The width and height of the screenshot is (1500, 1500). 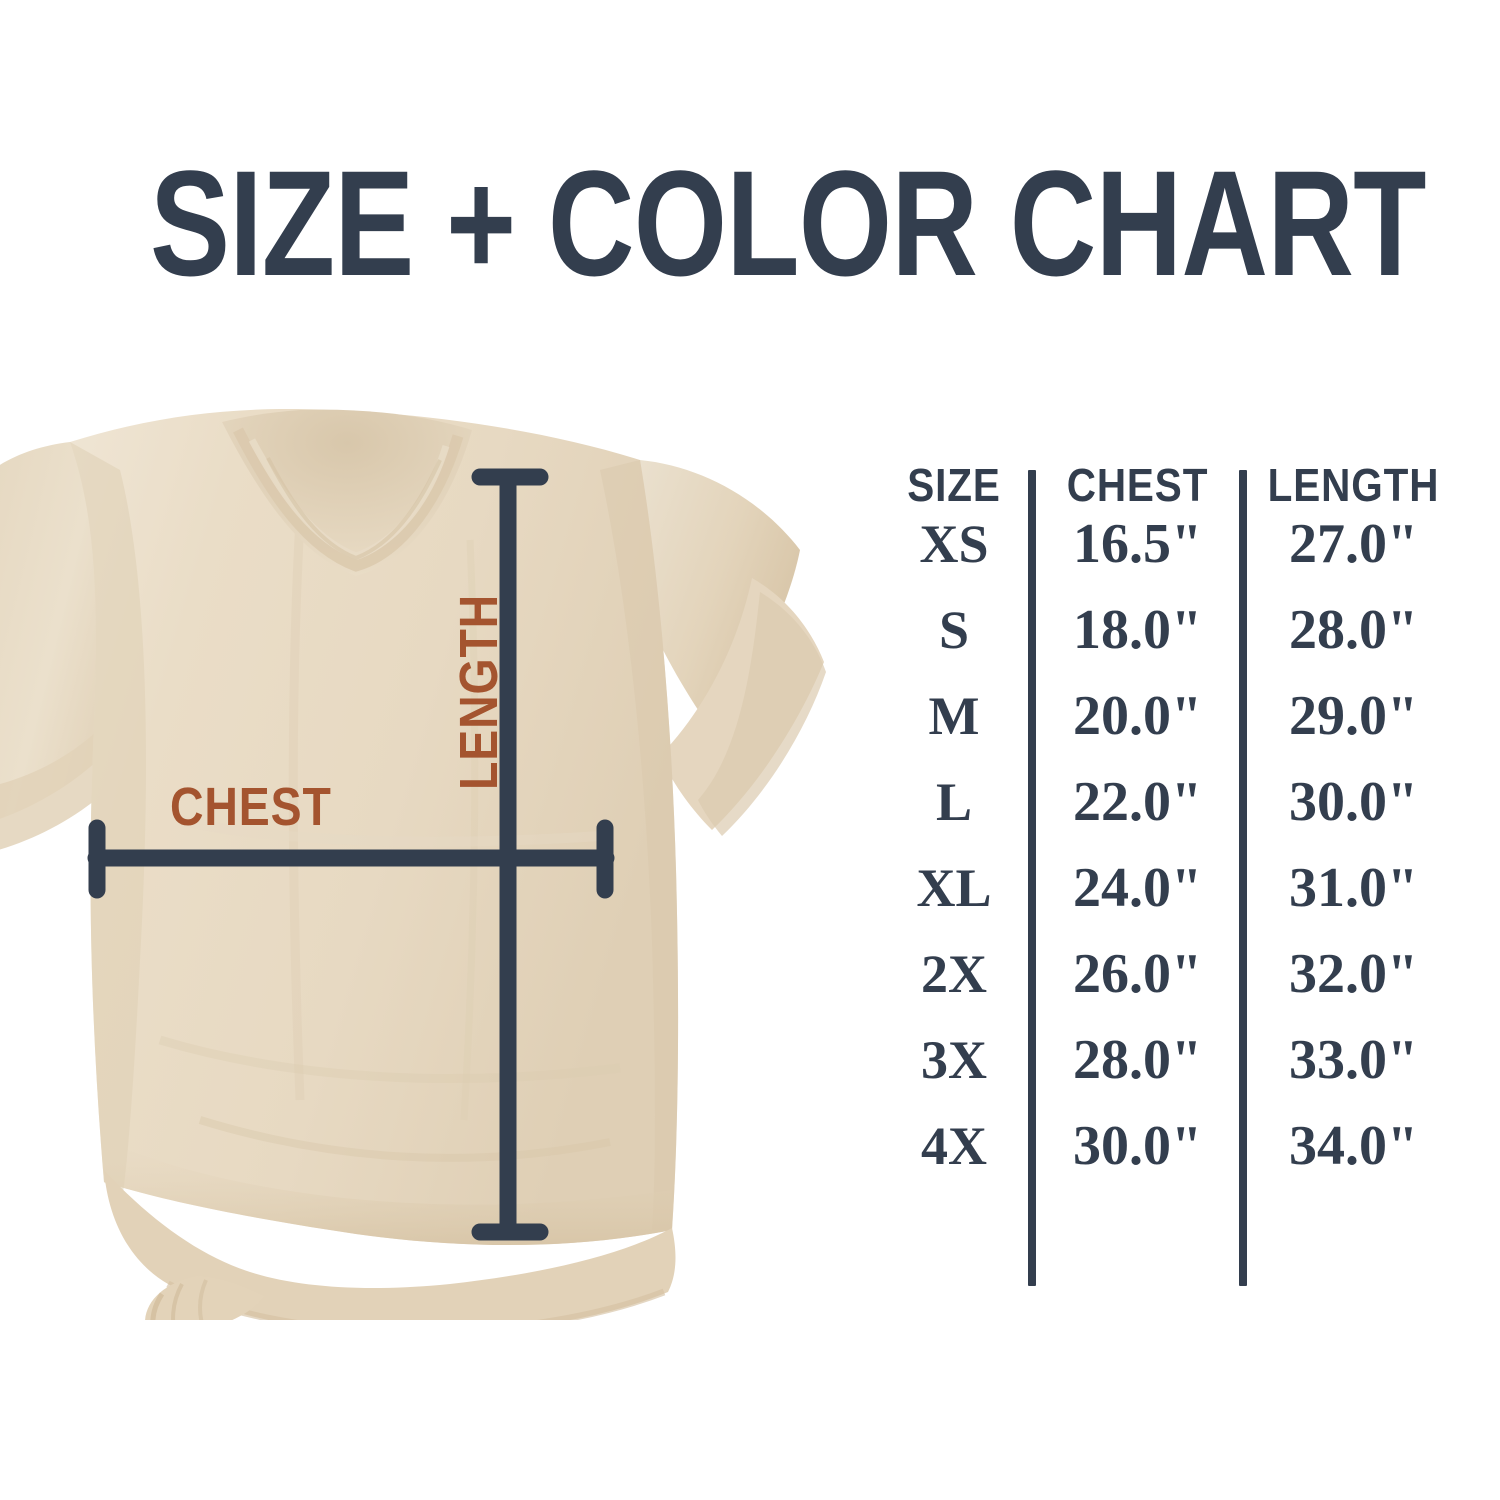 I want to click on table-cell-size: 2X, so click(x=954, y=974).